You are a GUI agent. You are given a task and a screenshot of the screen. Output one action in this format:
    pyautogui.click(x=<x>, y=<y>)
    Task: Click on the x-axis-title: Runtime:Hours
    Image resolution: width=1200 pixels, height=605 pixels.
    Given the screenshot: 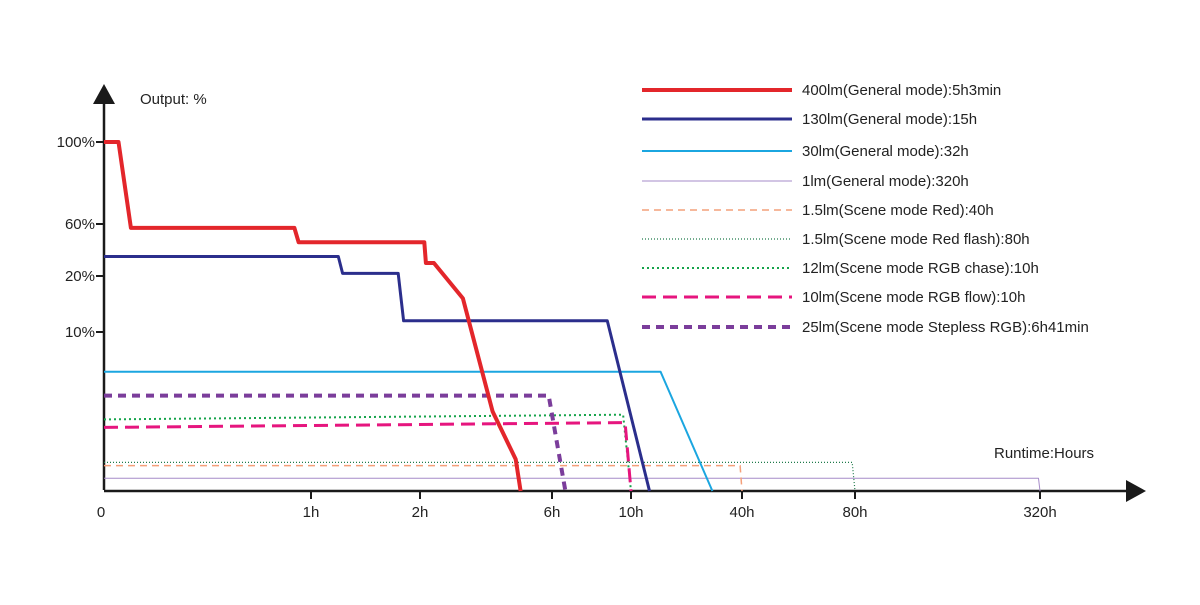 What is the action you would take?
    pyautogui.click(x=1044, y=453)
    